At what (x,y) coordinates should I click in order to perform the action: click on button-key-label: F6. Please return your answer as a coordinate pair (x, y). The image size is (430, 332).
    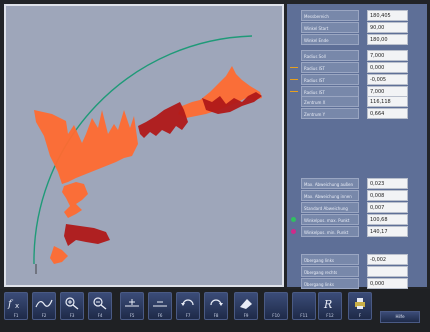
    Looking at the image, I should click on (160, 315).